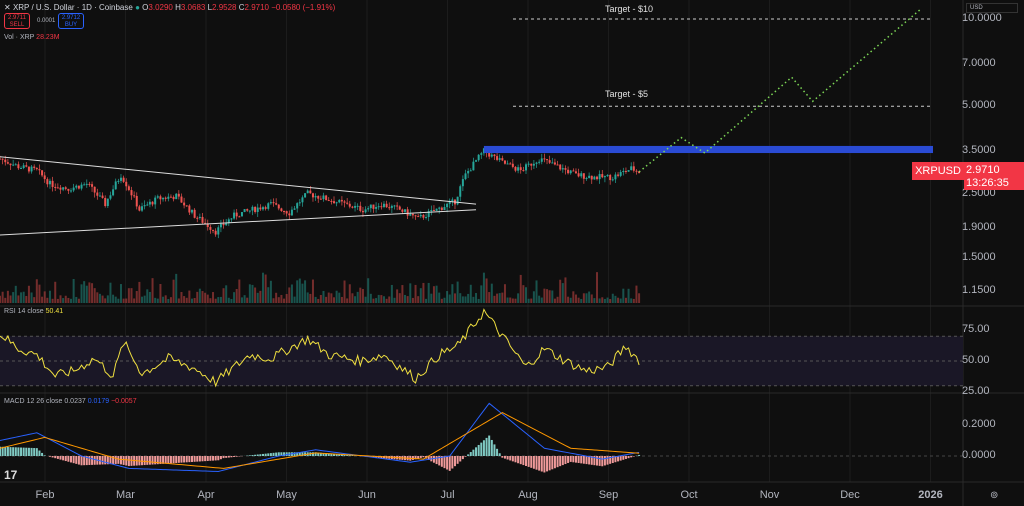 This screenshot has height=506, width=1024. Describe the element at coordinates (994, 495) in the screenshot. I see `settings-icon: ⊚` at that location.